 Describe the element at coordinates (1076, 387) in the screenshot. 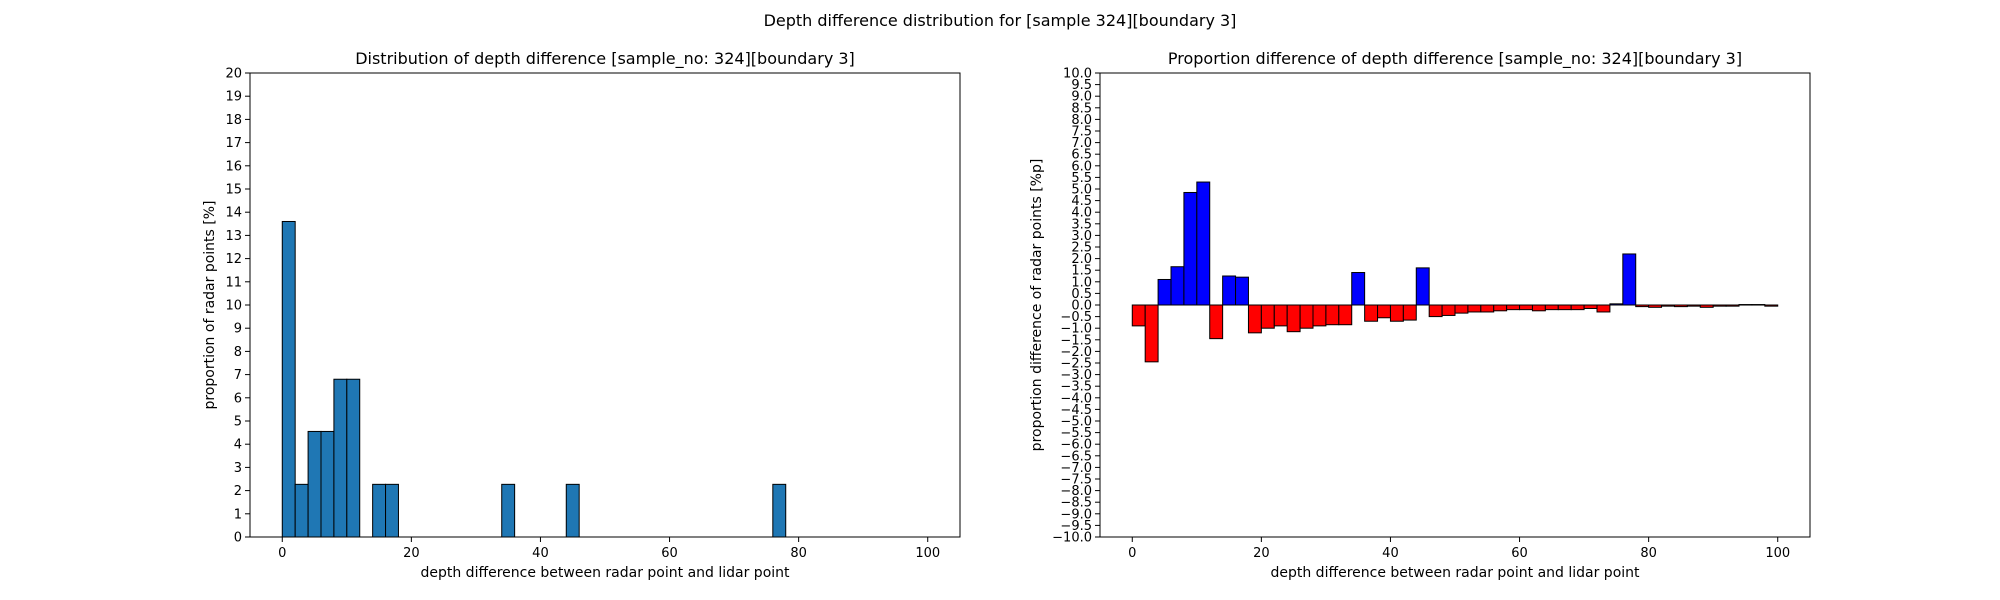

I see `right-ytick-label: −3.5` at that location.